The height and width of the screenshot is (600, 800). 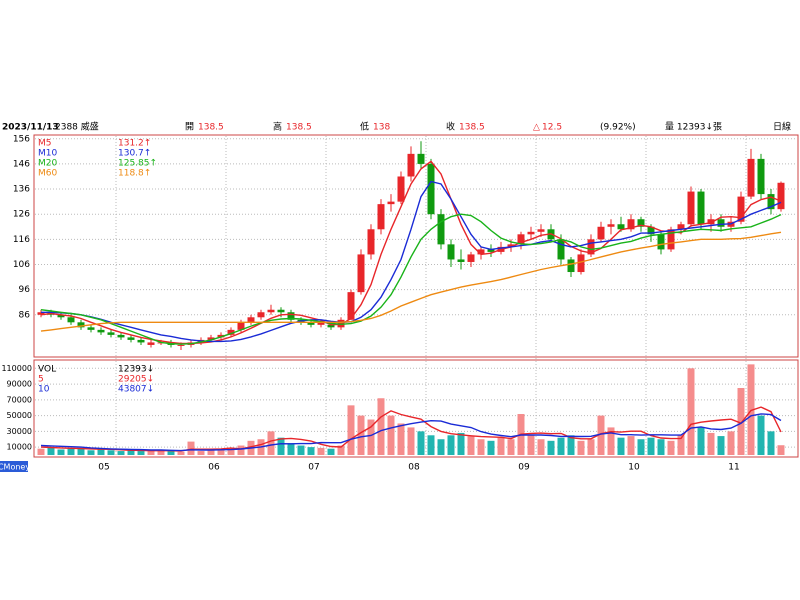 What do you see at coordinates (19, 431) in the screenshot?
I see `volume-tick-label: 30000` at bounding box center [19, 431].